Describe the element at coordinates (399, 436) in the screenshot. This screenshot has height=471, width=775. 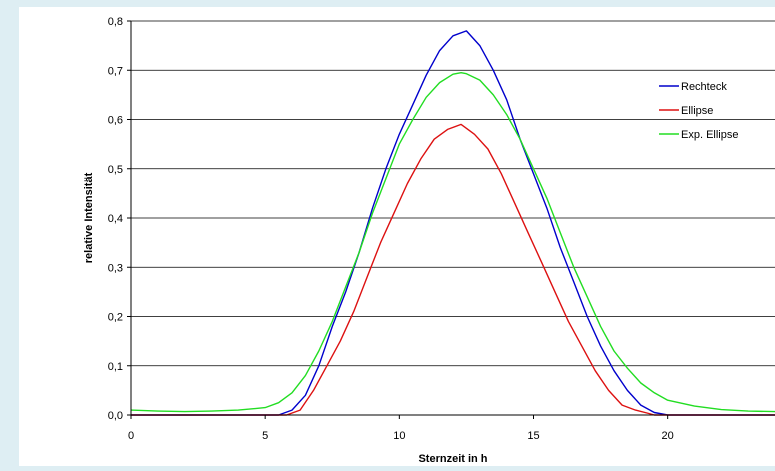
I see `x-tick-label: 10` at that location.